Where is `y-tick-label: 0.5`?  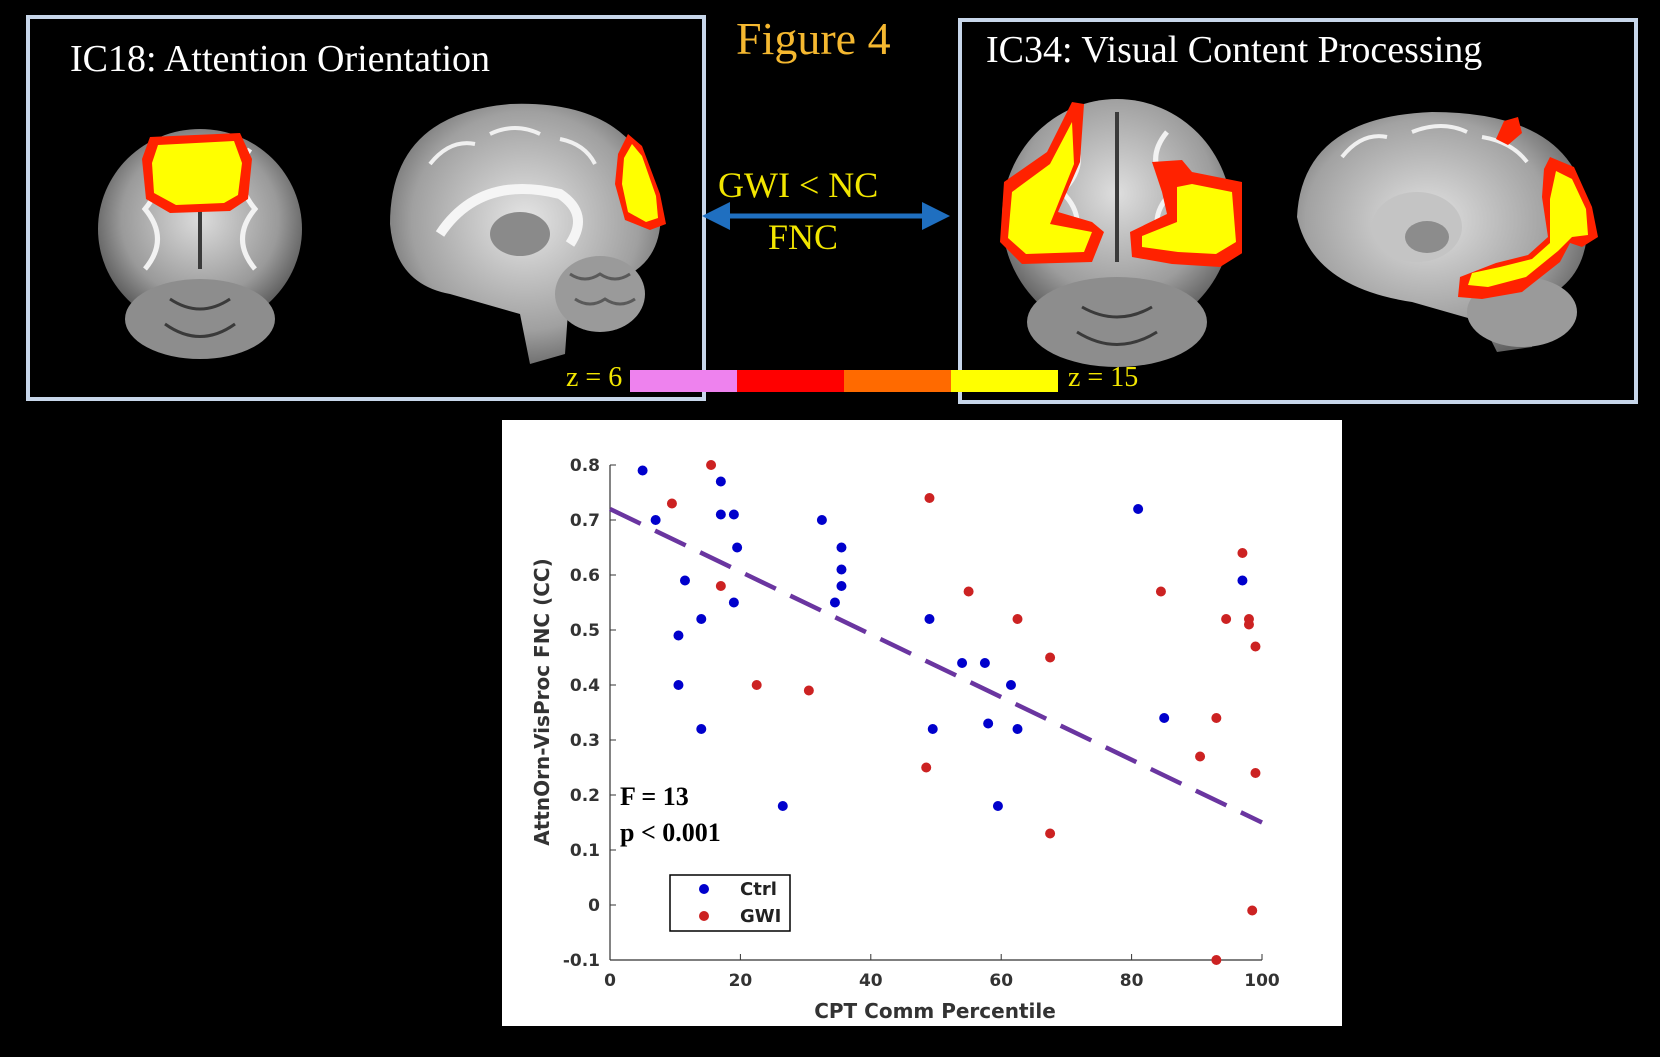
y-tick-label: 0.5 is located at coordinates (585, 631).